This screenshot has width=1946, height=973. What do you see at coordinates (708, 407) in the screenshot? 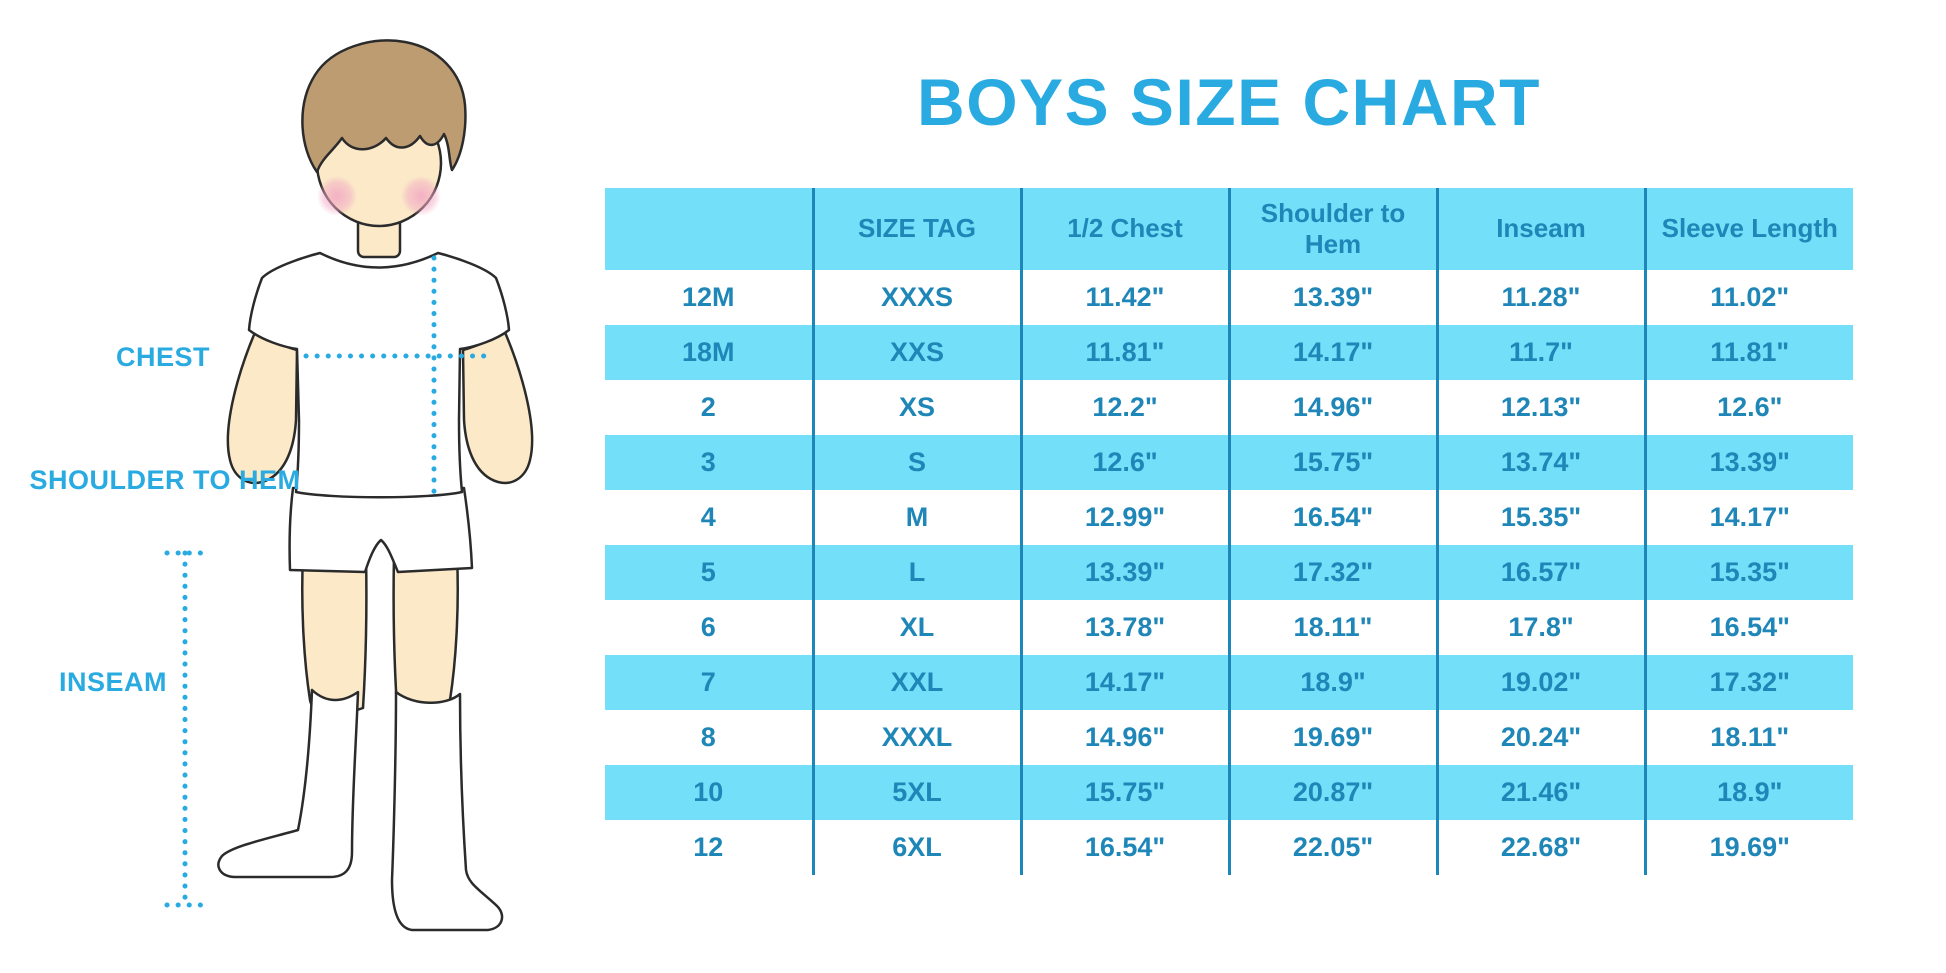
I see `table-cell: 2` at bounding box center [708, 407].